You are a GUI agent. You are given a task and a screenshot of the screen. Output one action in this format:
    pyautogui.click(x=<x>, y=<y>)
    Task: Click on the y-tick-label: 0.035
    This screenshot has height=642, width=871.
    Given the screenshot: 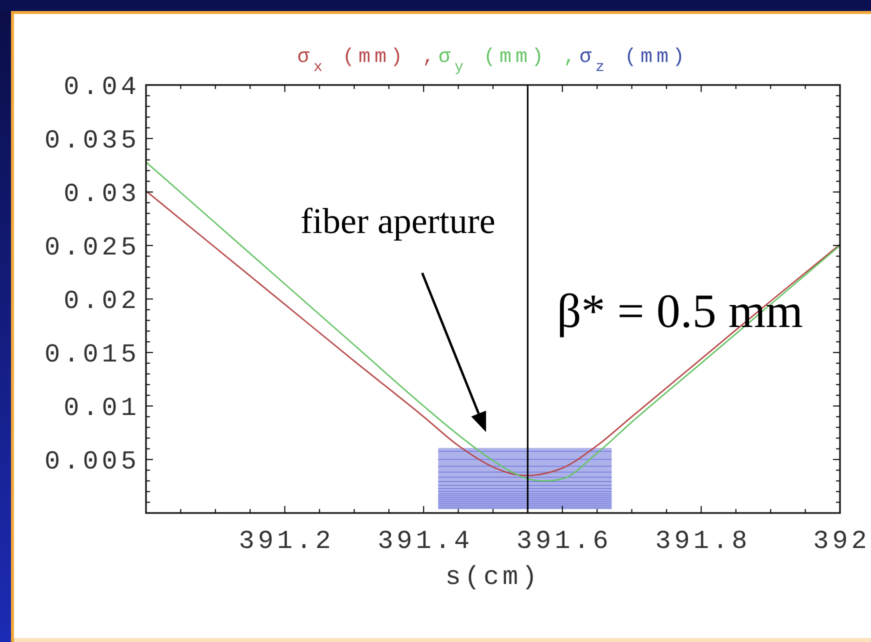 What is the action you would take?
    pyautogui.click(x=92, y=141)
    